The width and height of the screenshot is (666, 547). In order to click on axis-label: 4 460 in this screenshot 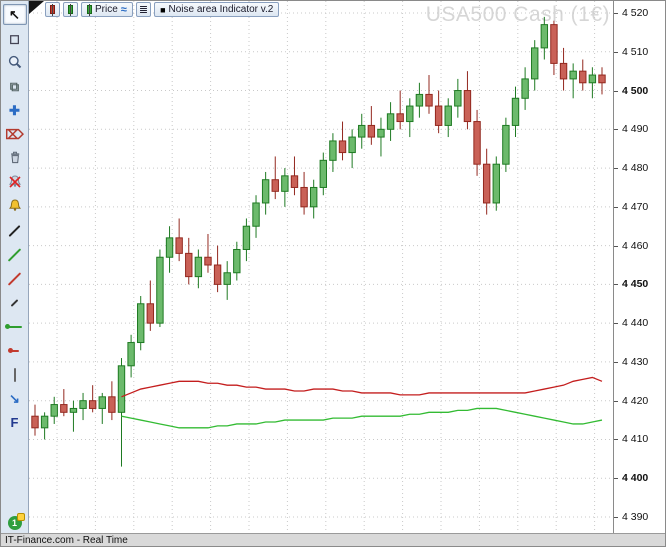, I will do `click(635, 245)`.